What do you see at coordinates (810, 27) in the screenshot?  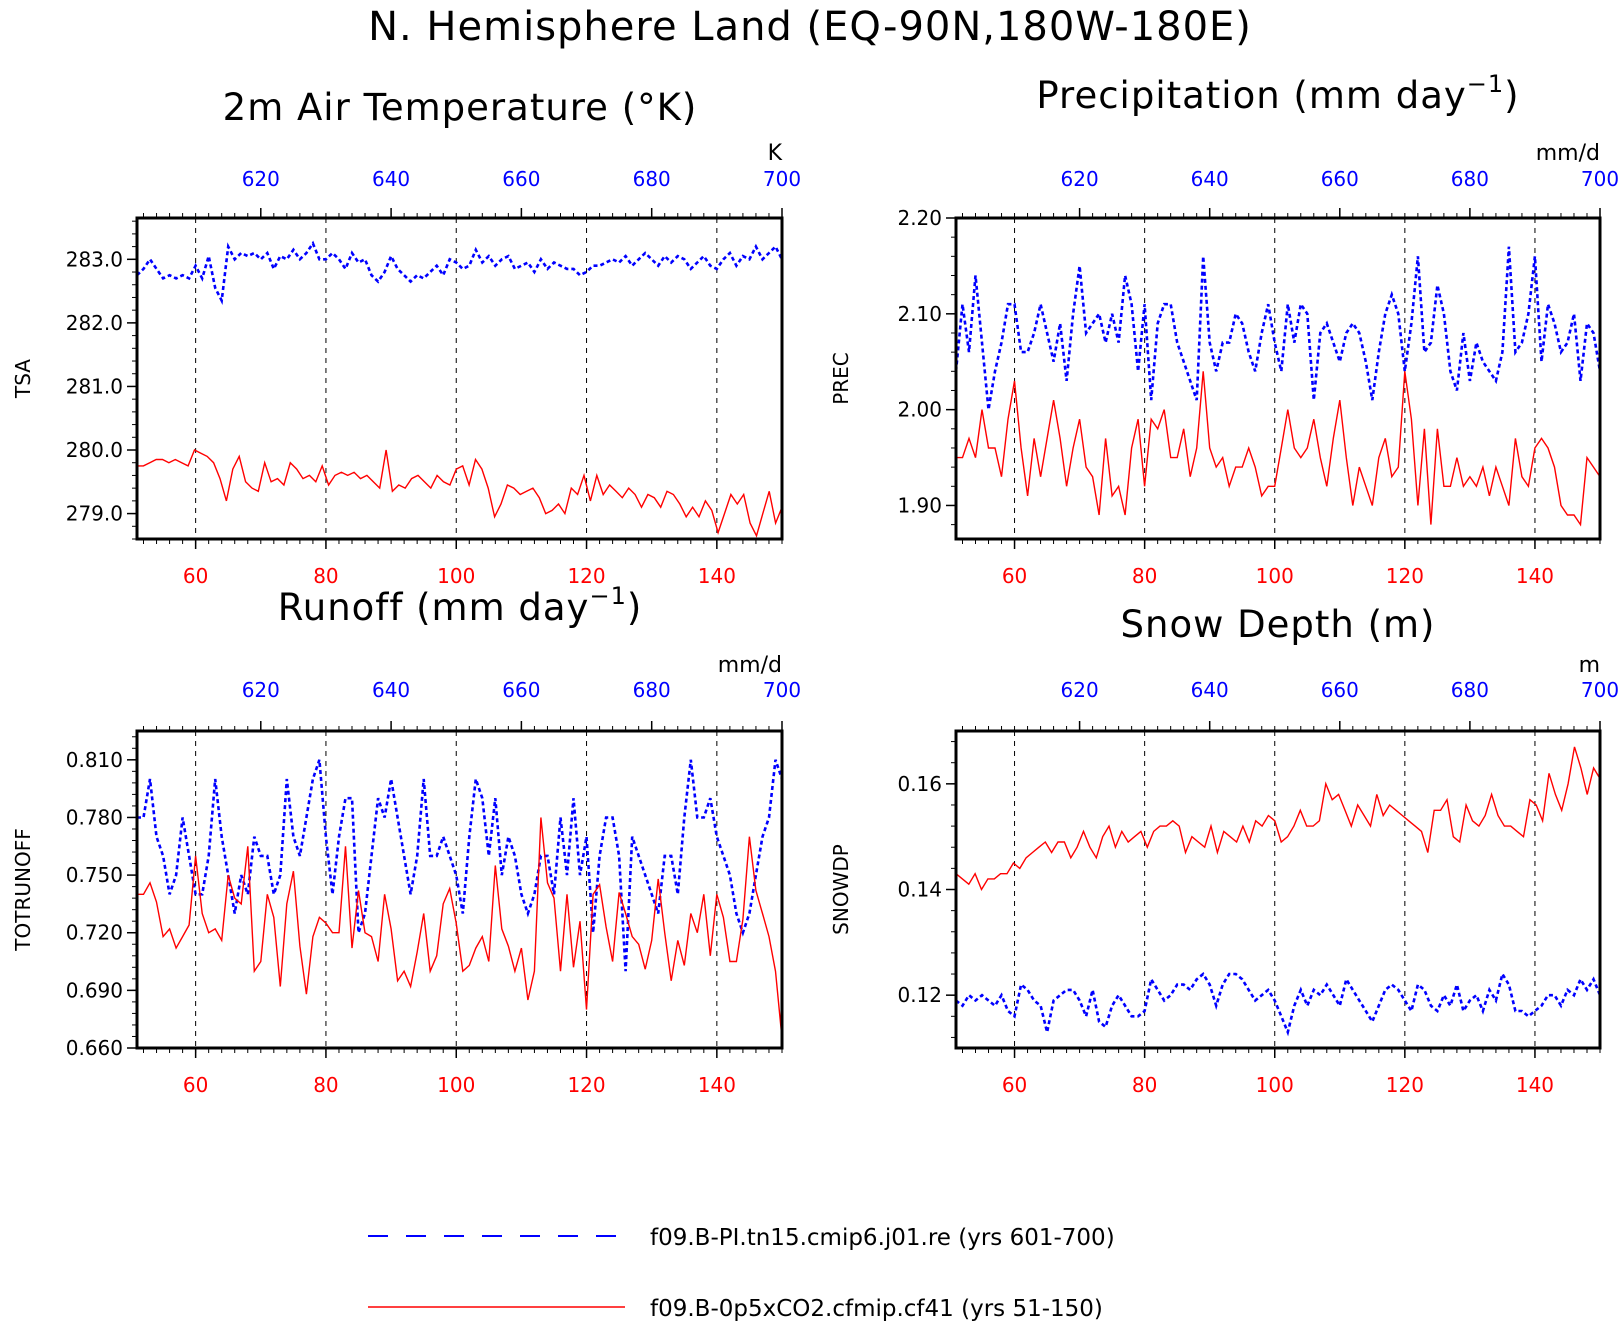 I see `figure-title: N. Hemisphere Land (EQ-90N,180W-180E)` at bounding box center [810, 27].